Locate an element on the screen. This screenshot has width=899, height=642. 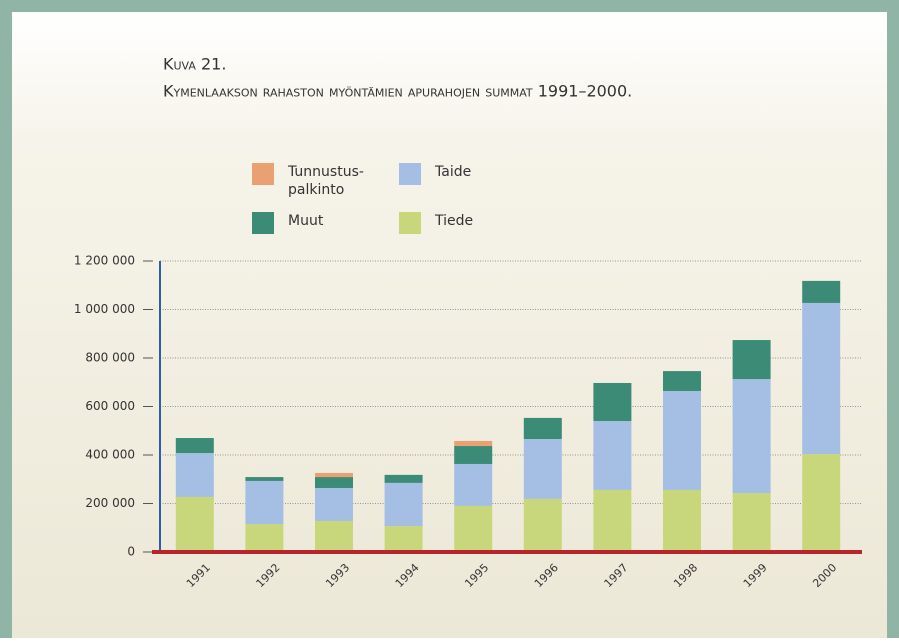
legend-label: Tunnustus-palkinto is located at coordinates (326, 181).